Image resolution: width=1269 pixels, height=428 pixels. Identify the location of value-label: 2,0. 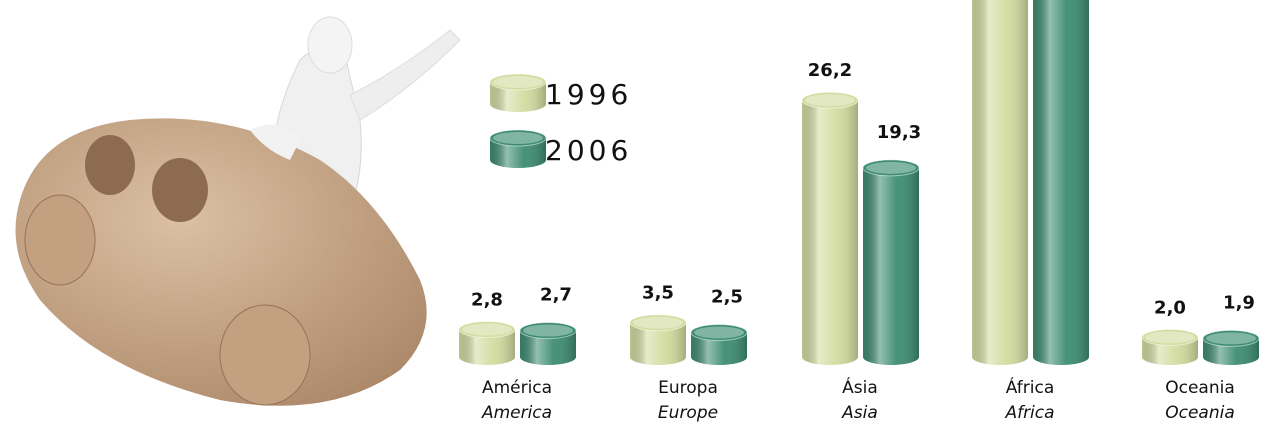
(1170, 307).